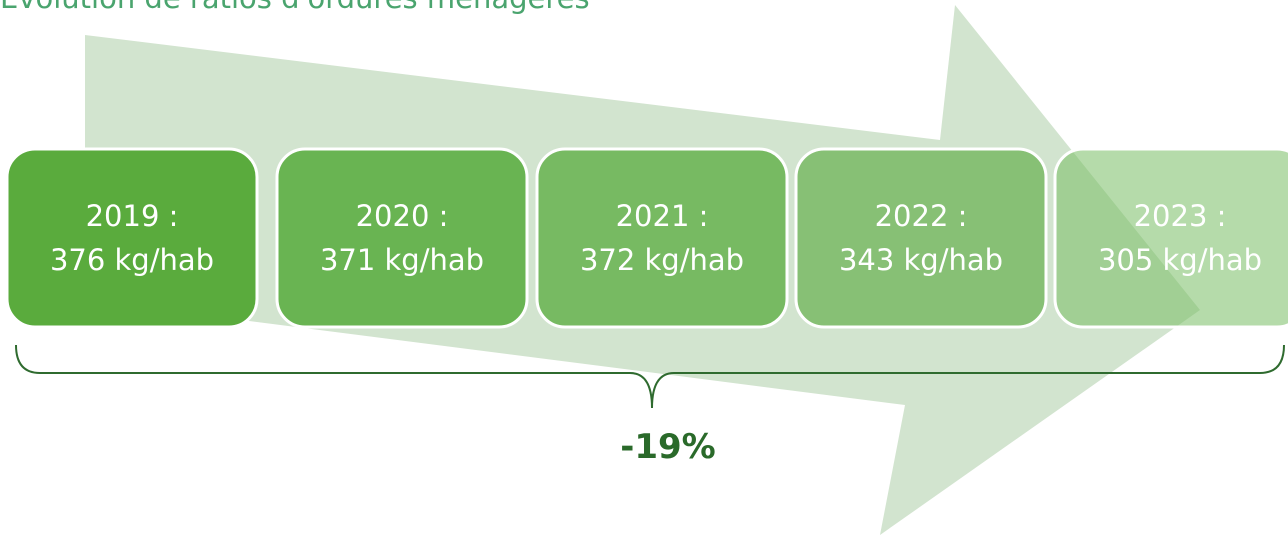  Describe the element at coordinates (402, 216) in the screenshot. I see `box-year: 2020 :` at that location.